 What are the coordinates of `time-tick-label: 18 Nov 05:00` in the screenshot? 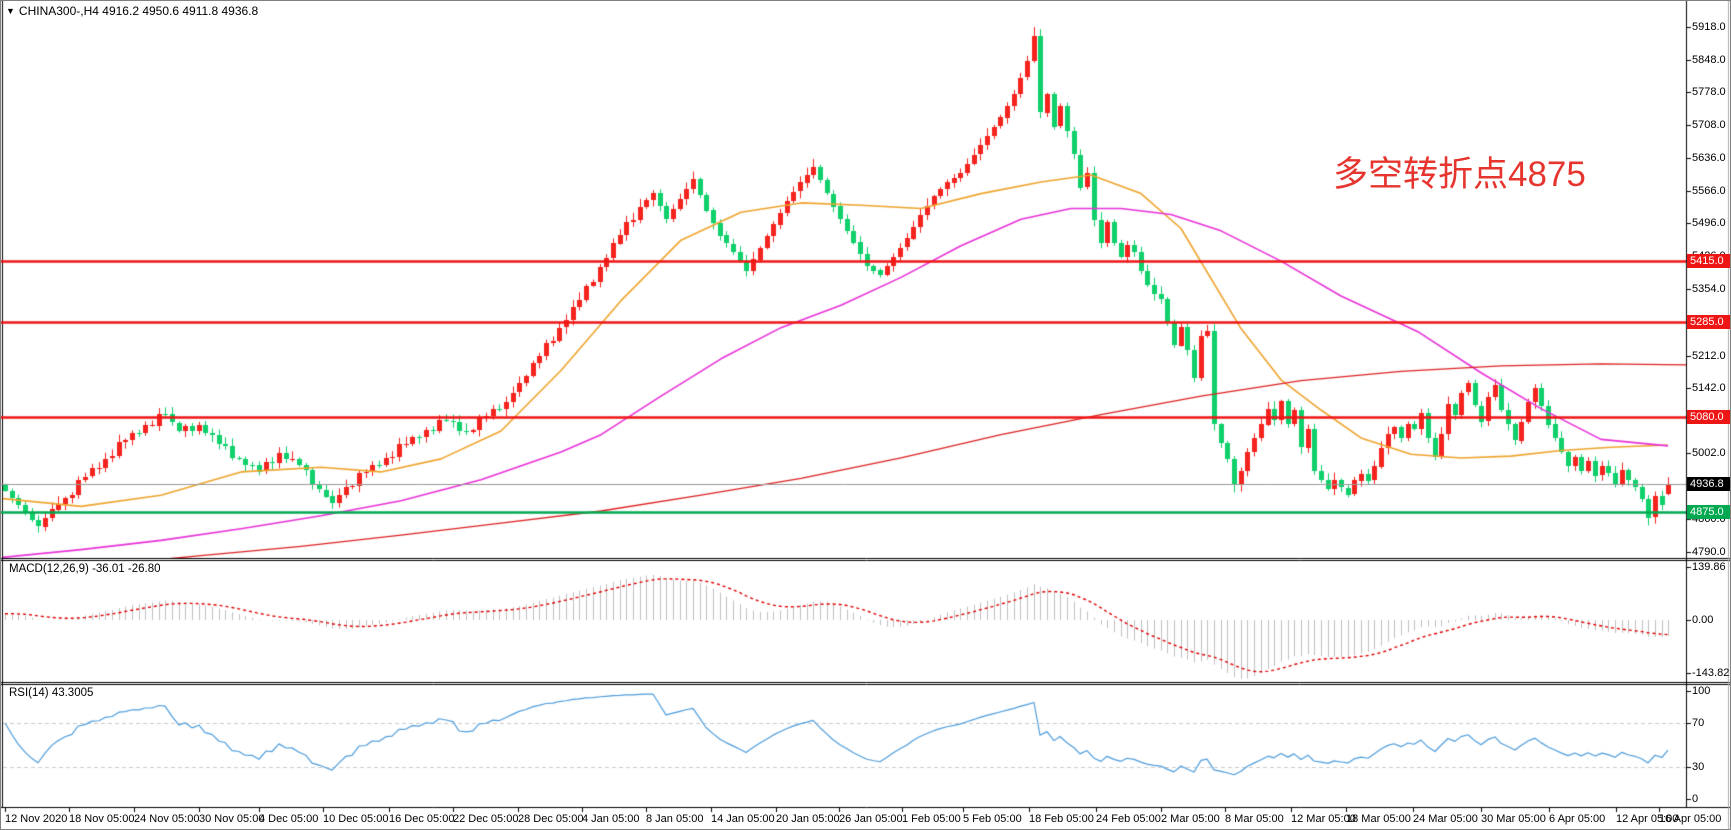 It's located at (102, 819).